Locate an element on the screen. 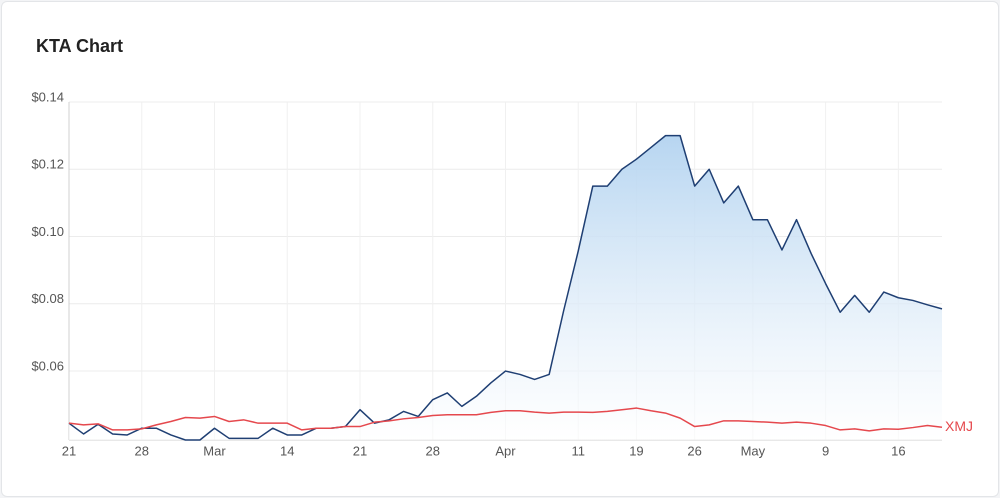 The width and height of the screenshot is (1000, 498). chart-title: KTA Chart is located at coordinates (79, 46).